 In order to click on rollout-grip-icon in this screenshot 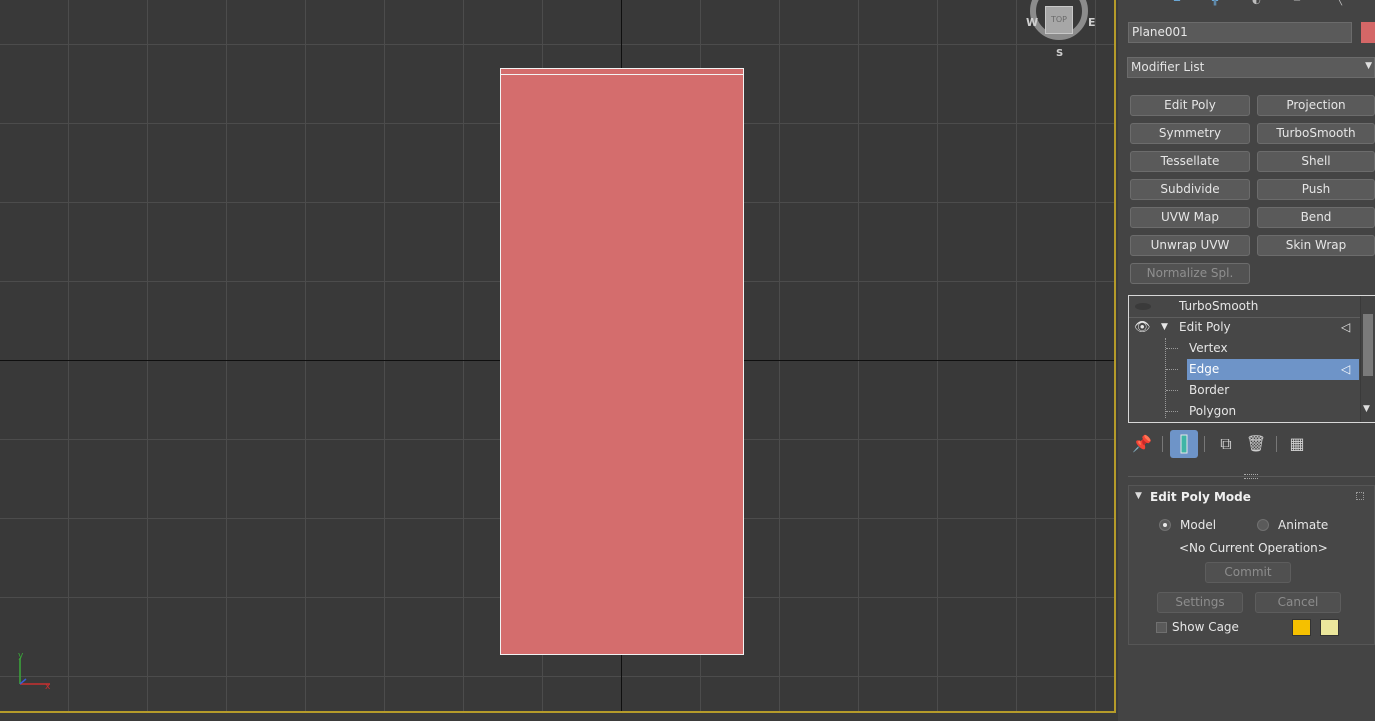, I will do `click(1360, 496)`.